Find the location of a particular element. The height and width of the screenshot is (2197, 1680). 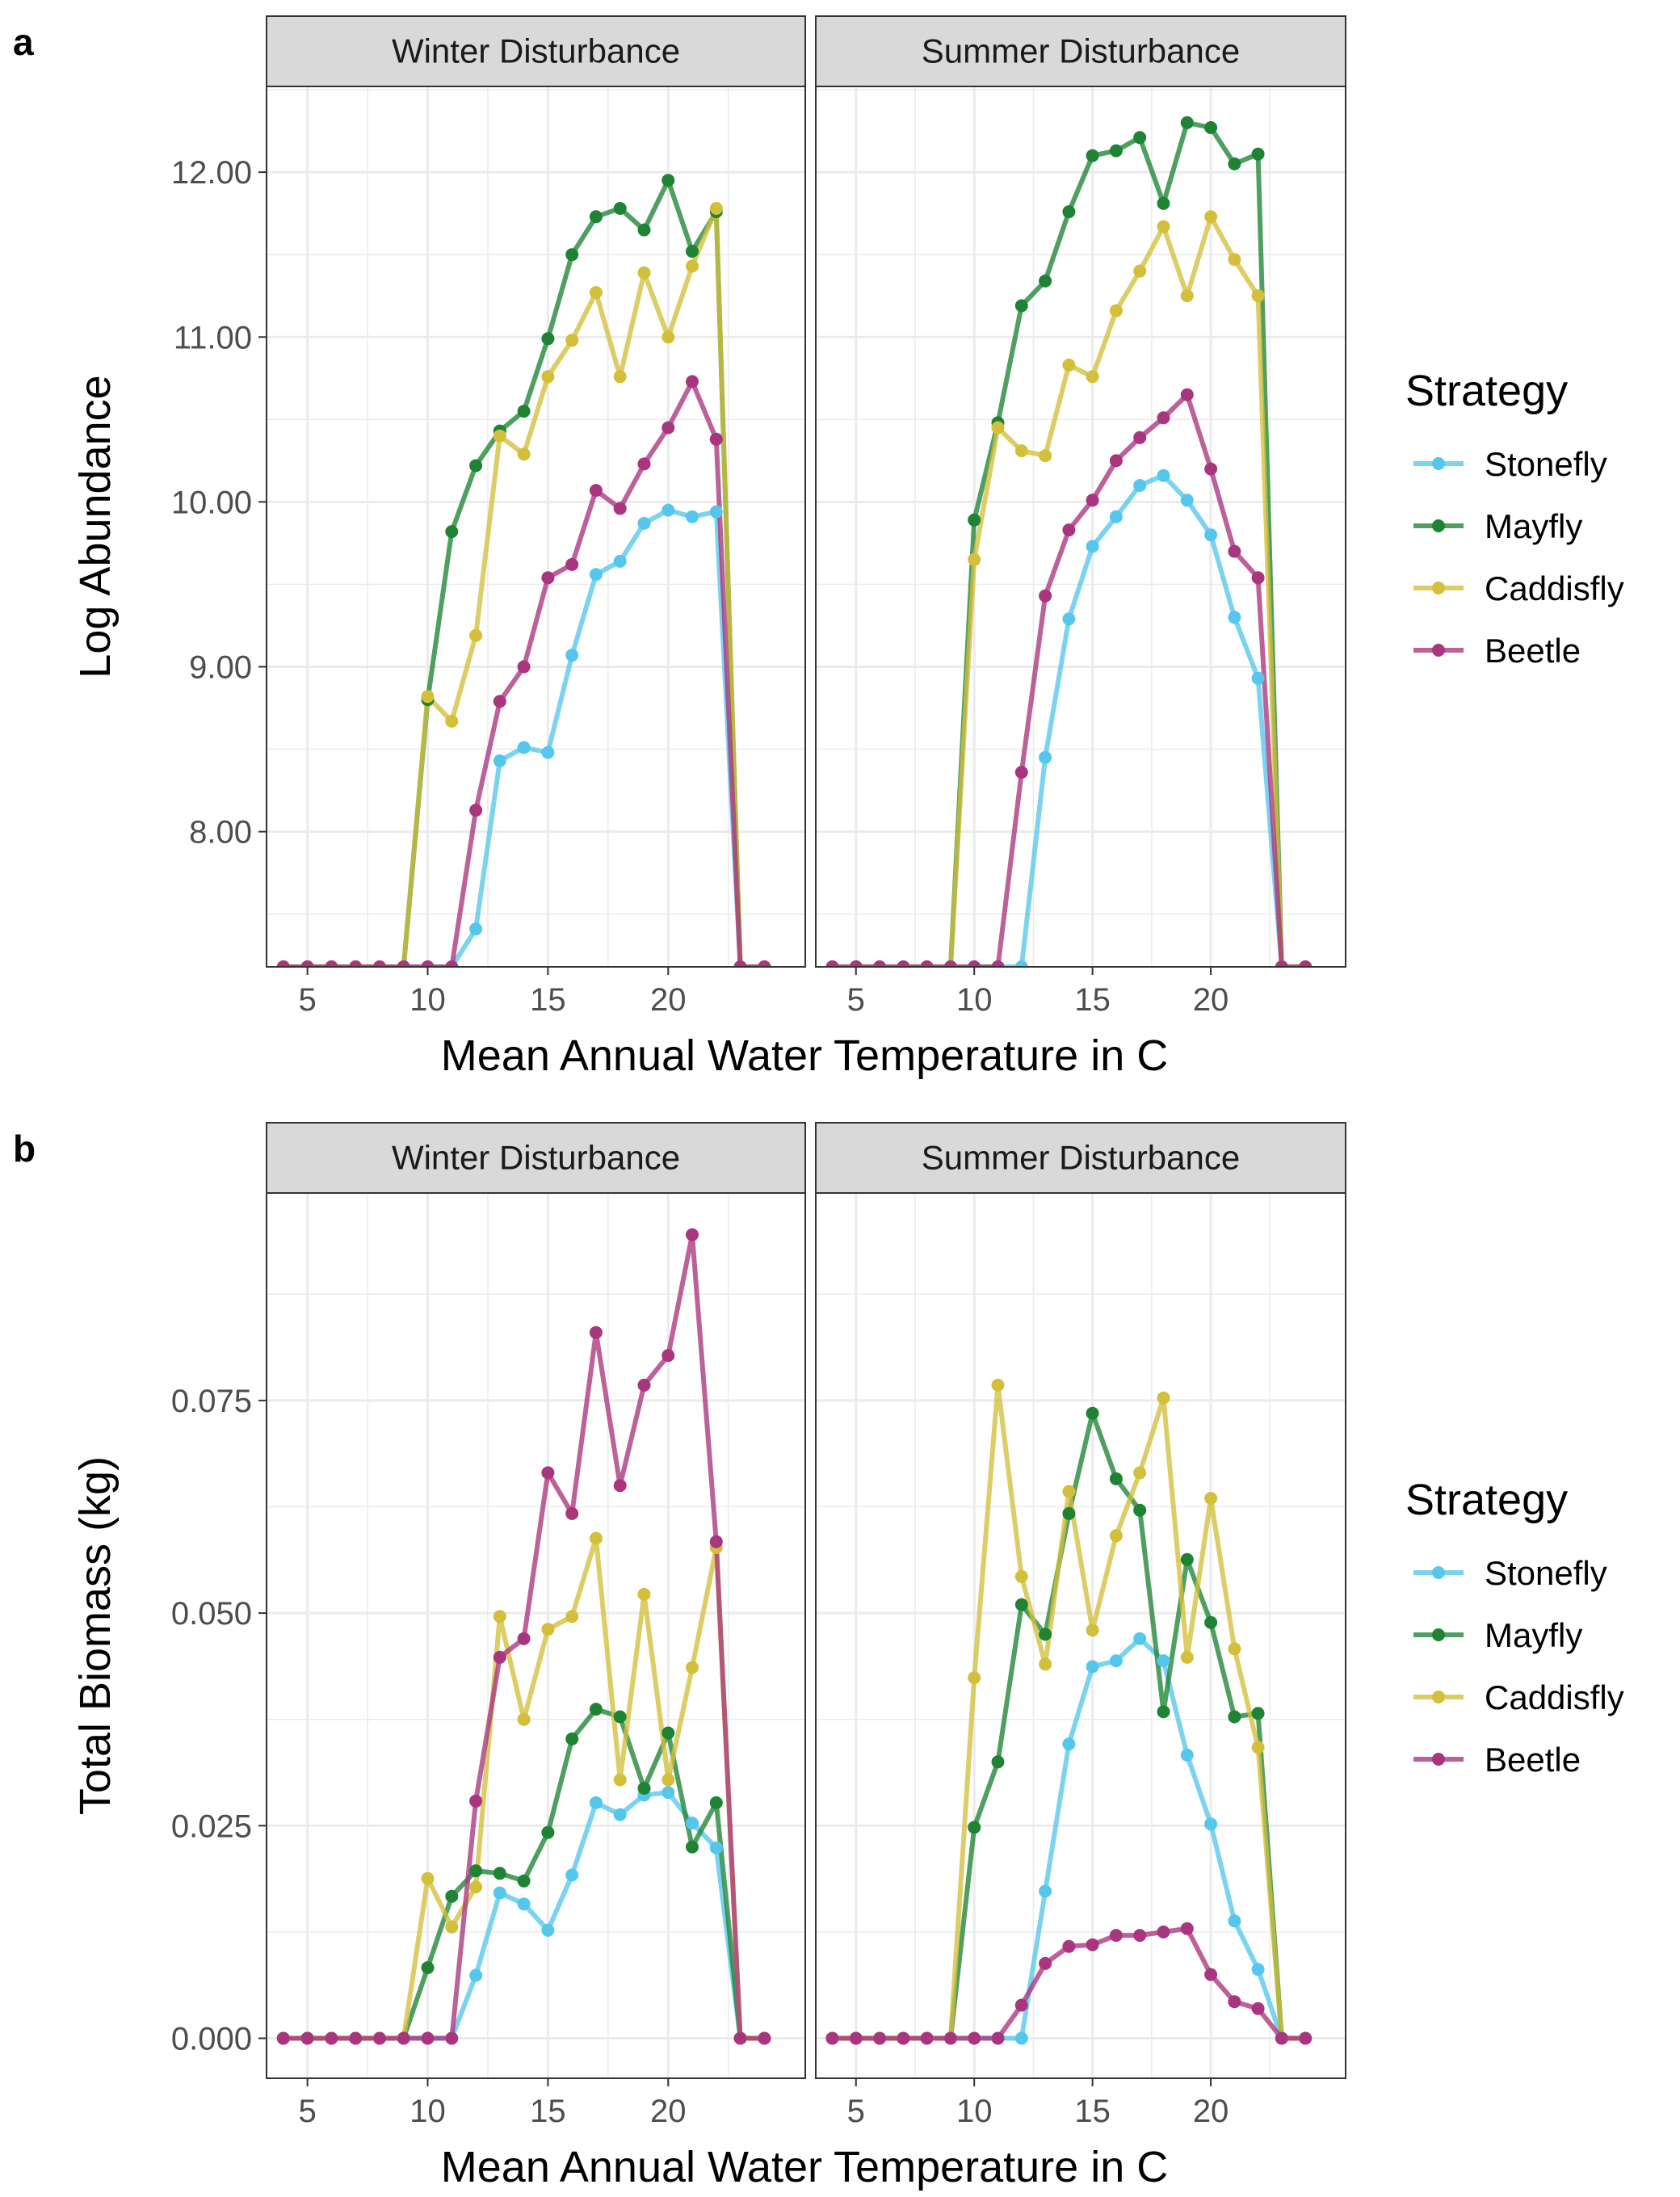

series-group is located at coordinates (523, 570).